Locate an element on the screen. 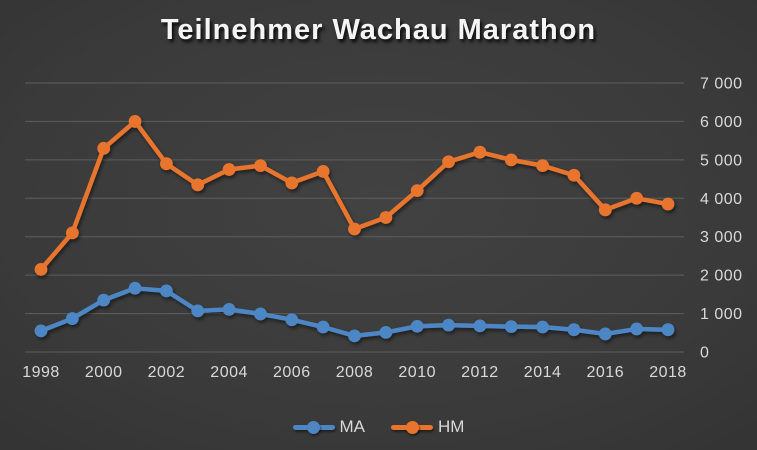 The height and width of the screenshot is (450, 757). chart-title: Teilnehmer Wachau Marathon is located at coordinates (378, 30).